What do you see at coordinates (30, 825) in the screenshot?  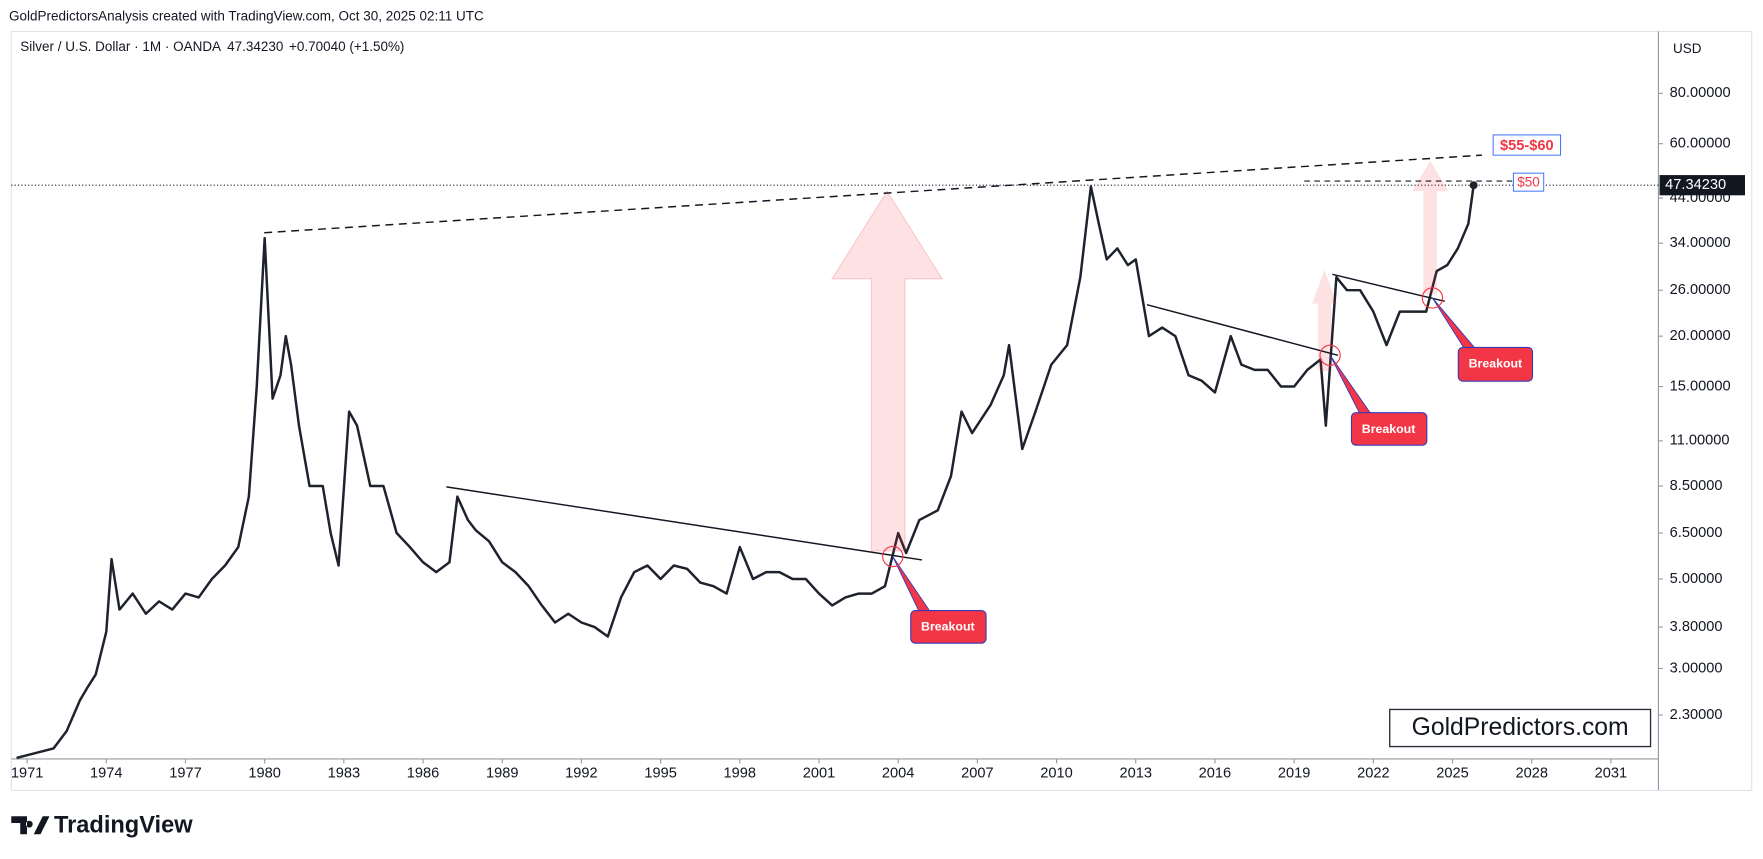 I see `brand-logo` at bounding box center [30, 825].